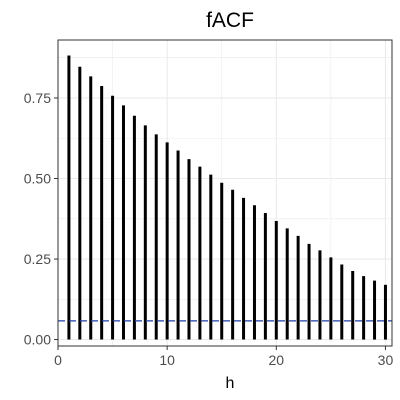  I want to click on y-tick-label: 0.00, so click(37, 340).